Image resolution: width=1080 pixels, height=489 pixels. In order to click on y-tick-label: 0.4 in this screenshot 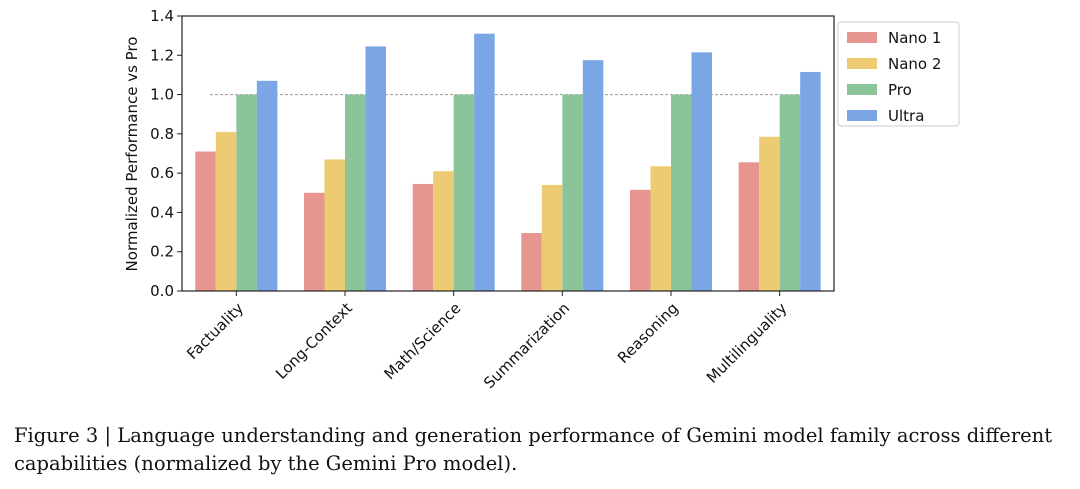, I will do `click(162, 212)`.